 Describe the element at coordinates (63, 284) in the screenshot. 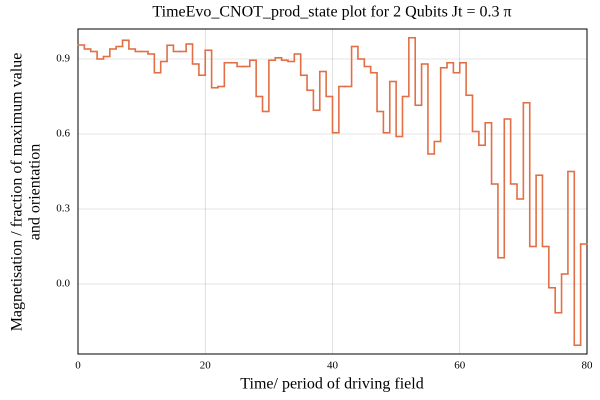

I see `y-tick-label: 0.0` at that location.